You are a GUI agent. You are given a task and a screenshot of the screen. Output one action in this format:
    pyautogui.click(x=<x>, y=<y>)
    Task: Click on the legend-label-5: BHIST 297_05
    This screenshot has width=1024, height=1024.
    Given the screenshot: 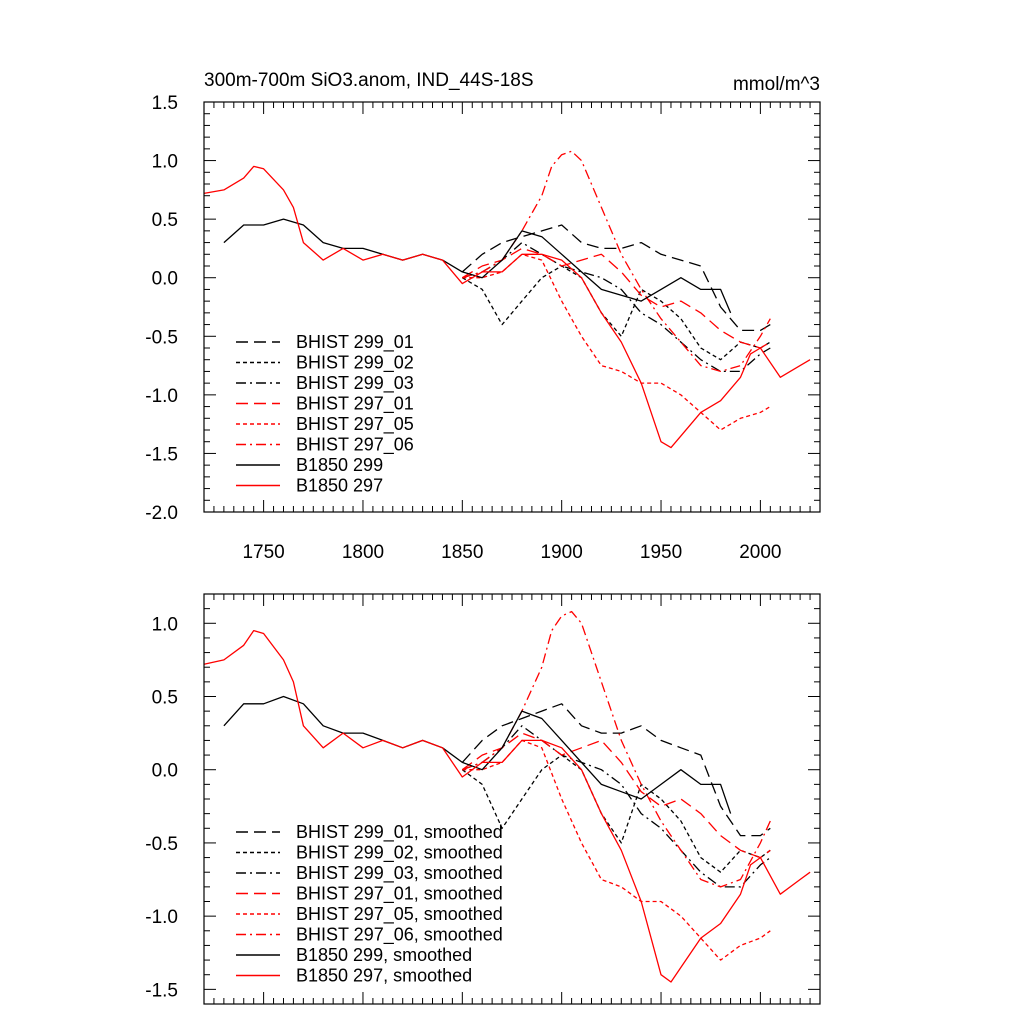 What is the action you would take?
    pyautogui.click(x=355, y=424)
    